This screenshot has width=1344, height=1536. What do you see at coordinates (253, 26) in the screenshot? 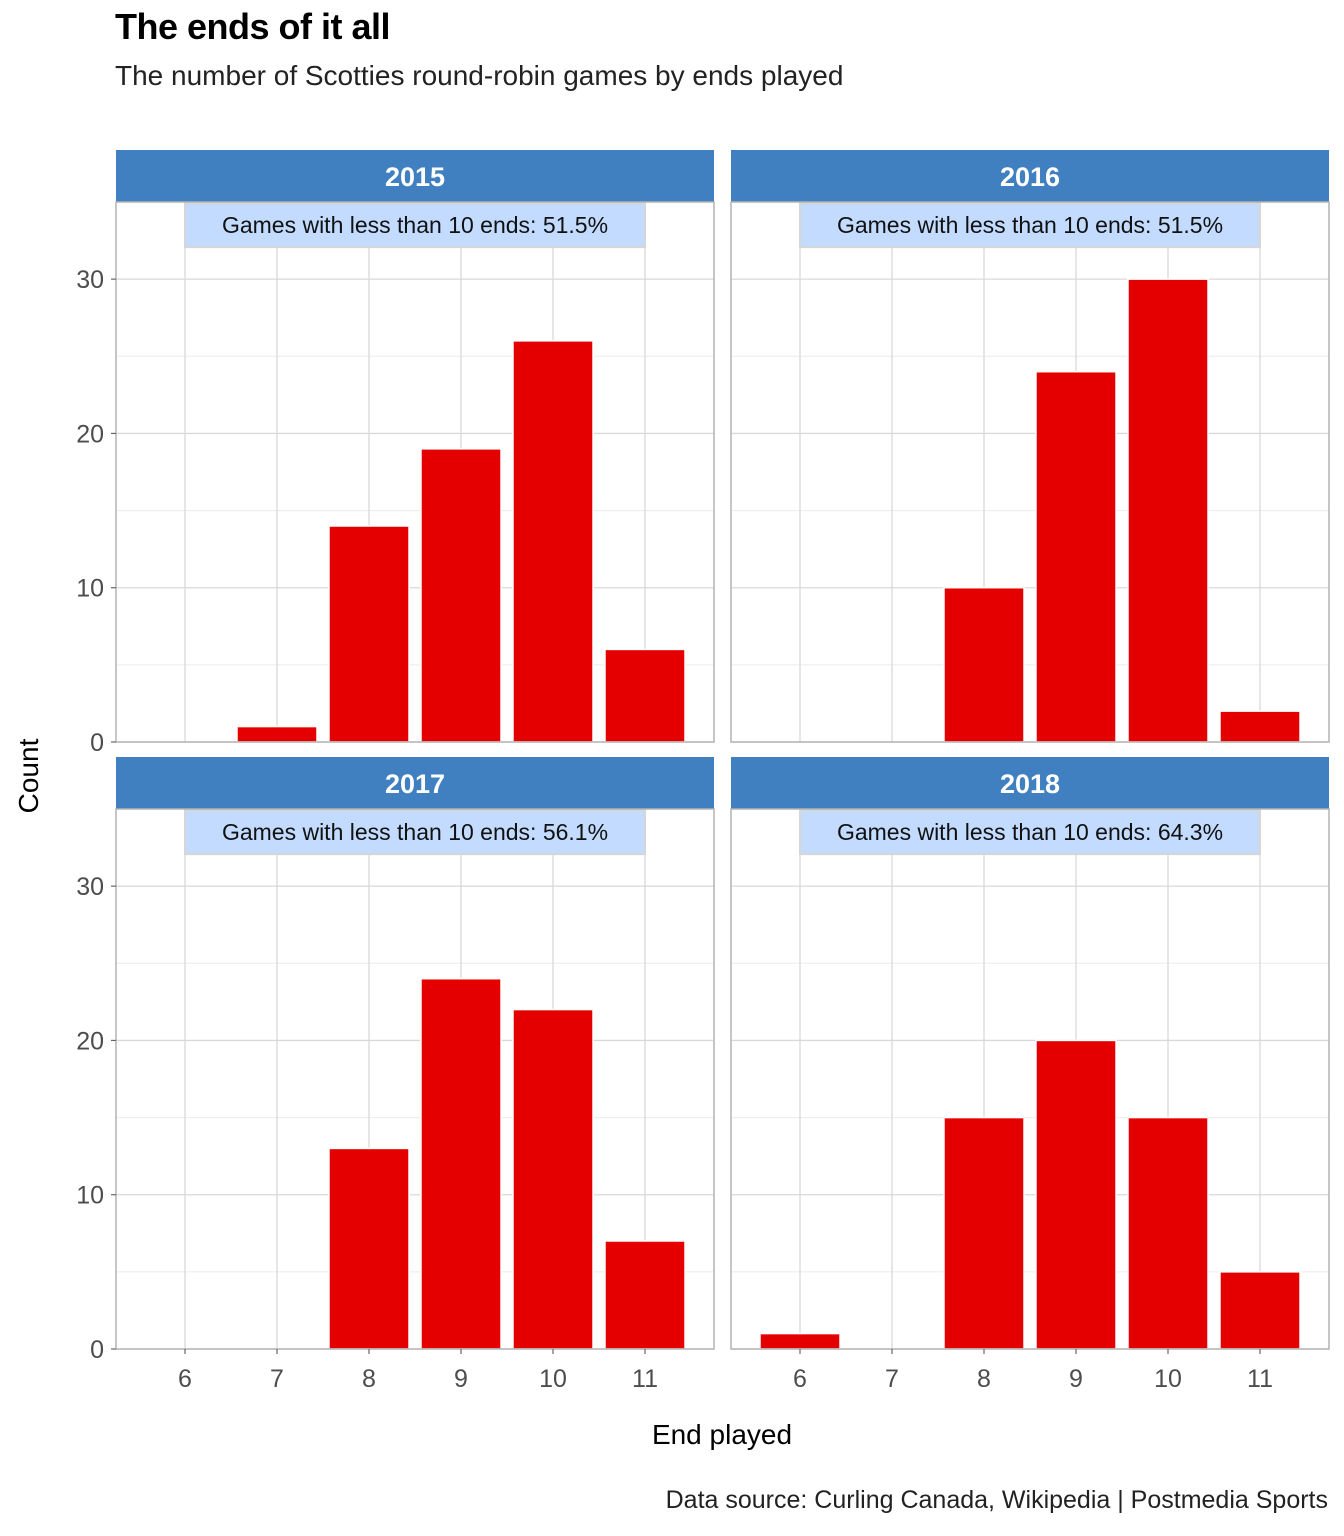
I see `chart-title: The ends of it all` at bounding box center [253, 26].